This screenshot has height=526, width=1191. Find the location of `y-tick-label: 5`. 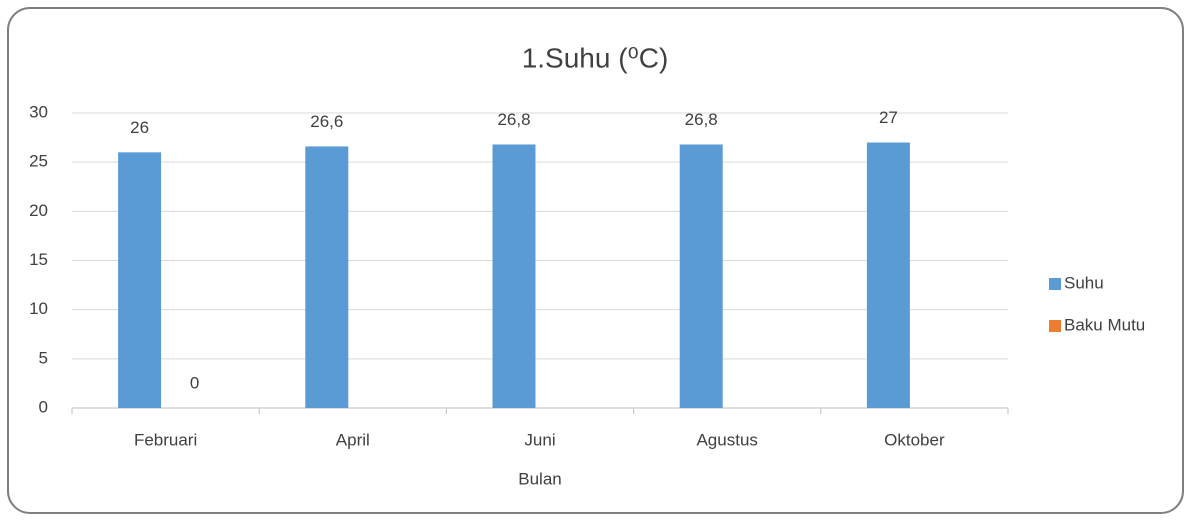

y-tick-label: 5 is located at coordinates (43, 357).